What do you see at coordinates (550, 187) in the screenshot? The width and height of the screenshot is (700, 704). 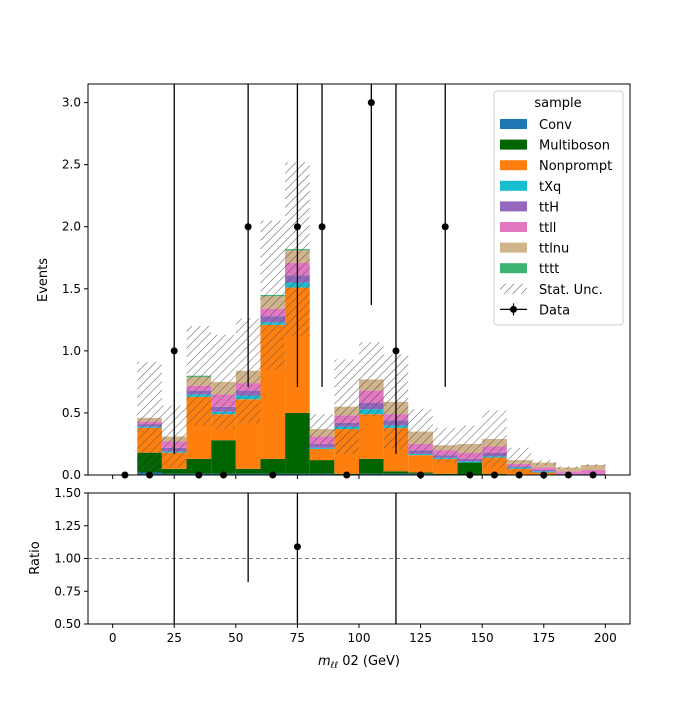 I see `legend-label-txq: tXq` at bounding box center [550, 187].